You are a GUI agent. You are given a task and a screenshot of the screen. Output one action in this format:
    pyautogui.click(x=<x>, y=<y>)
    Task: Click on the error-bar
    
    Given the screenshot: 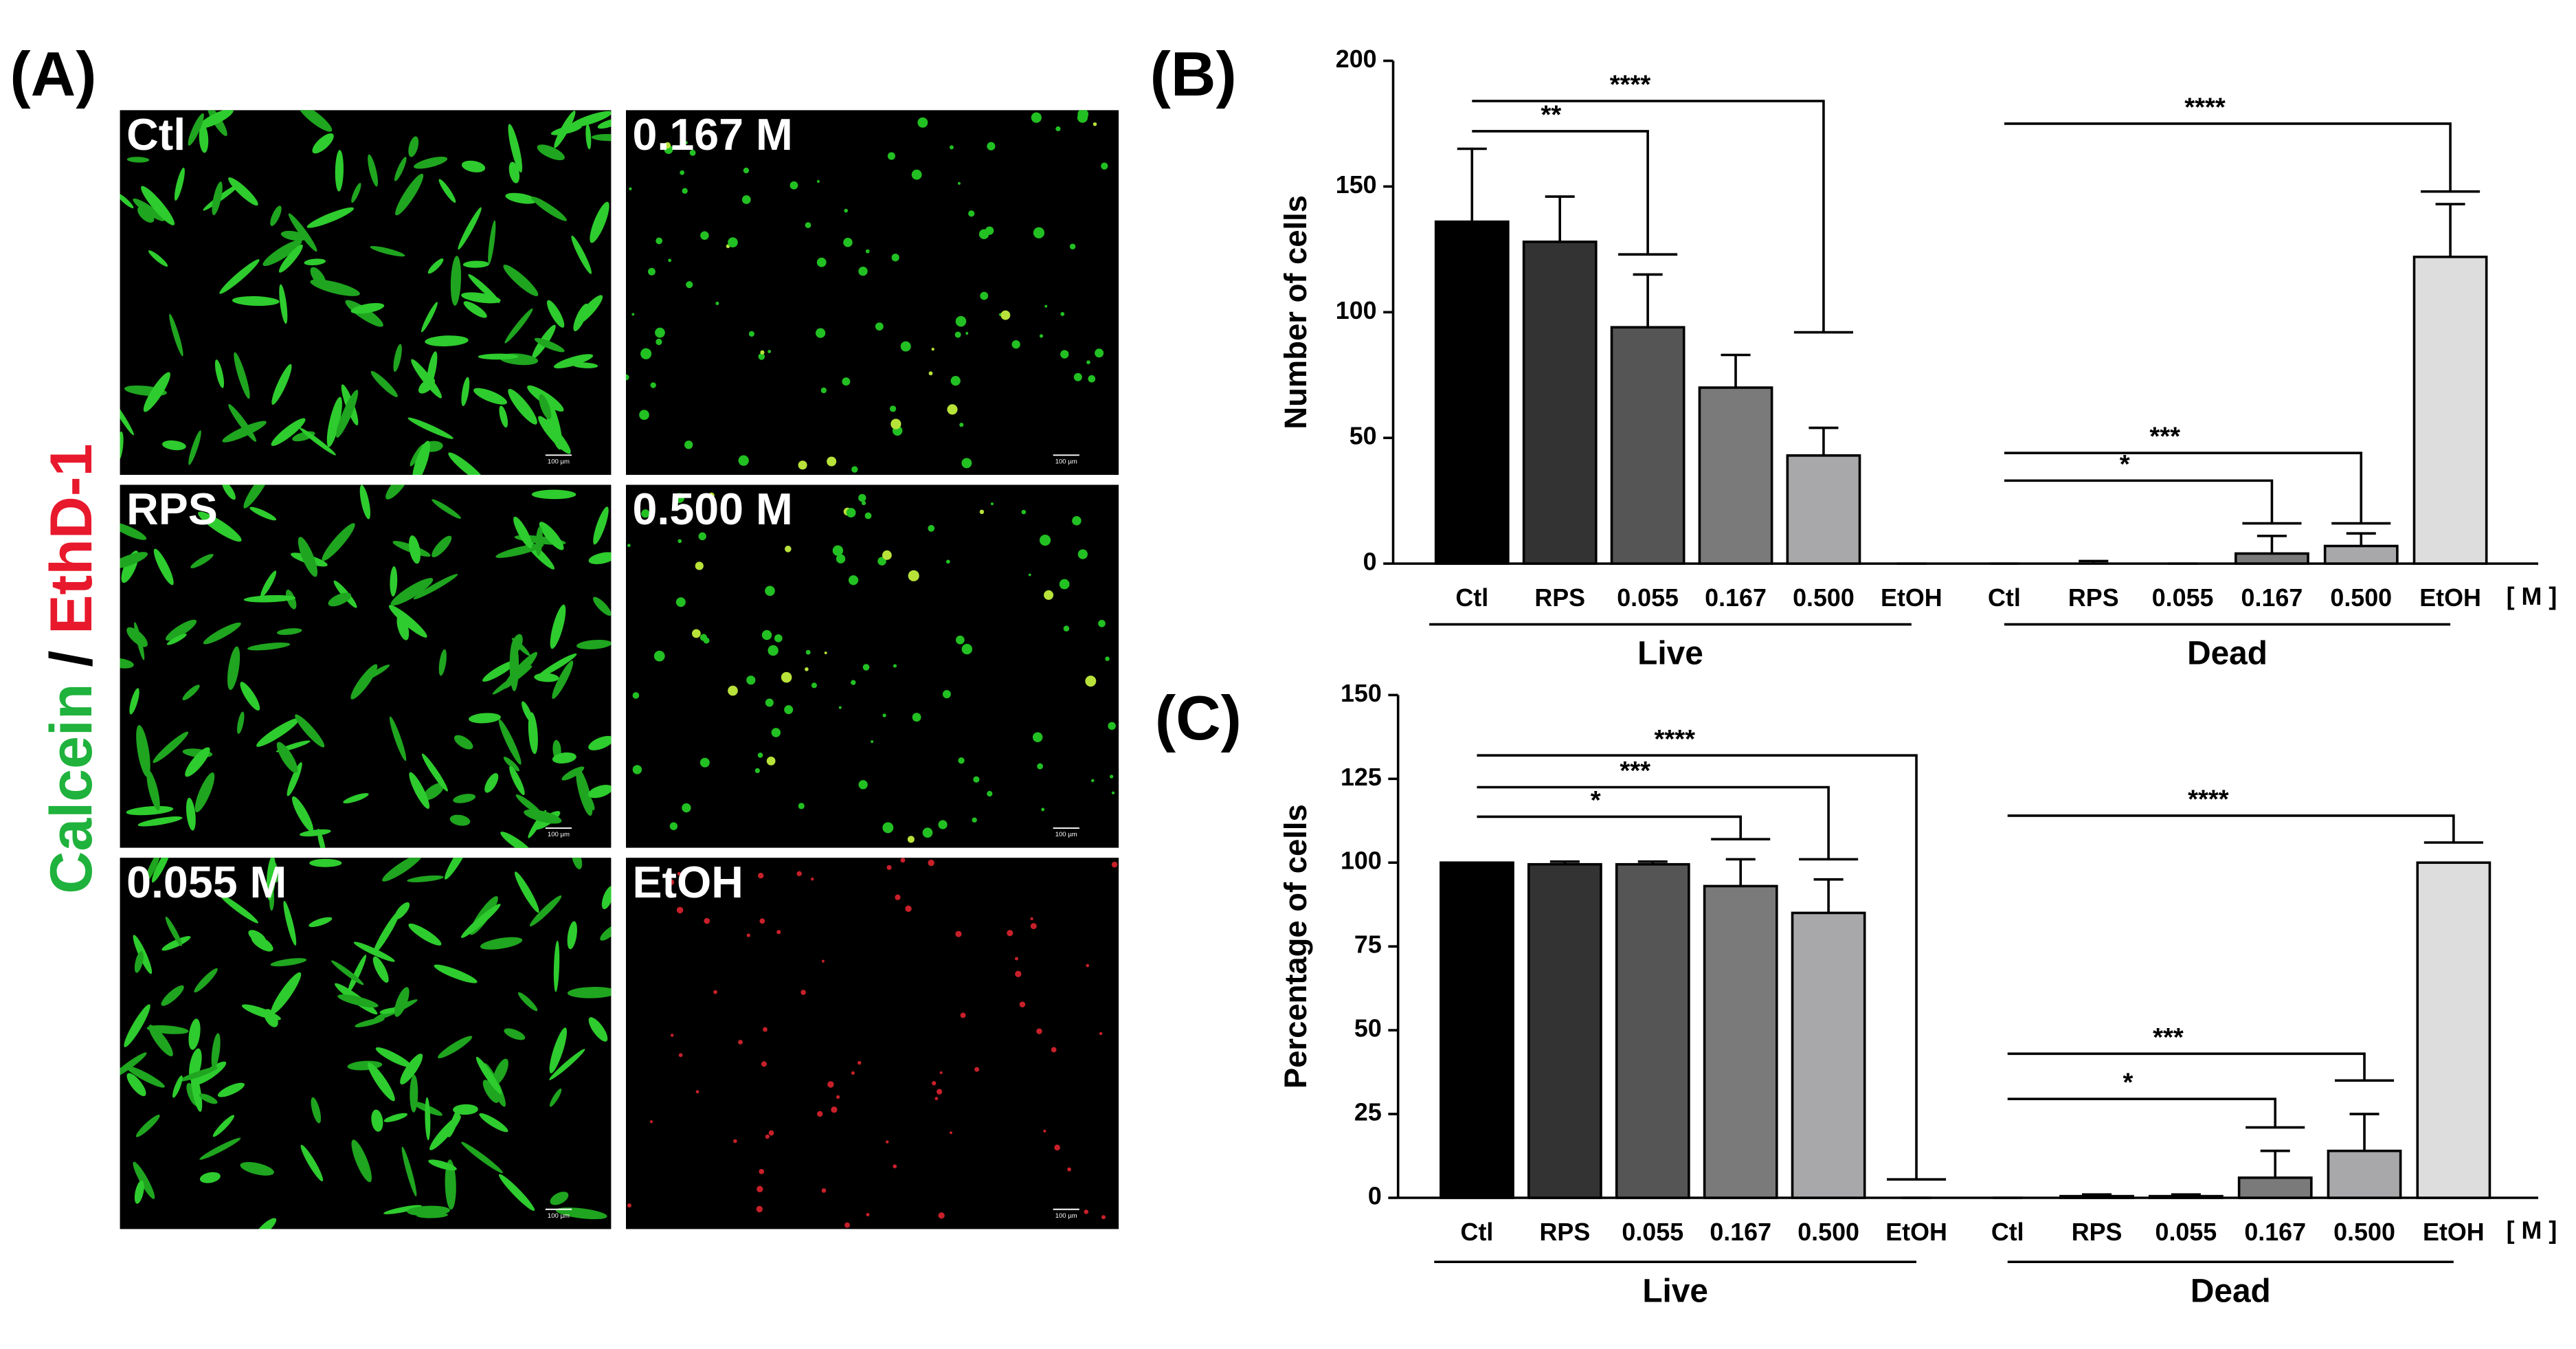 What is the action you would take?
    pyautogui.click(x=2094, y=561)
    